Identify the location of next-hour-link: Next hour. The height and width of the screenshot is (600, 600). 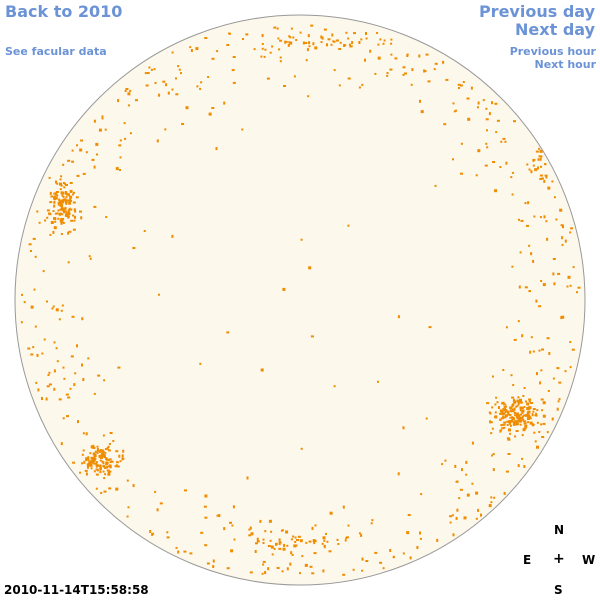
(565, 64).